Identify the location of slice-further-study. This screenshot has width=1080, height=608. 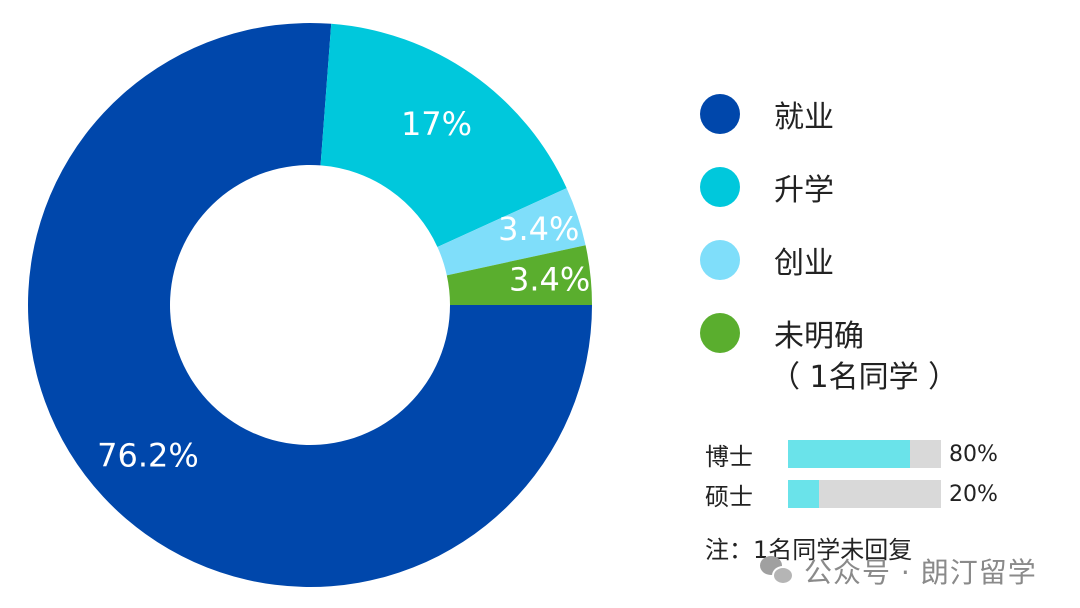
(443, 135).